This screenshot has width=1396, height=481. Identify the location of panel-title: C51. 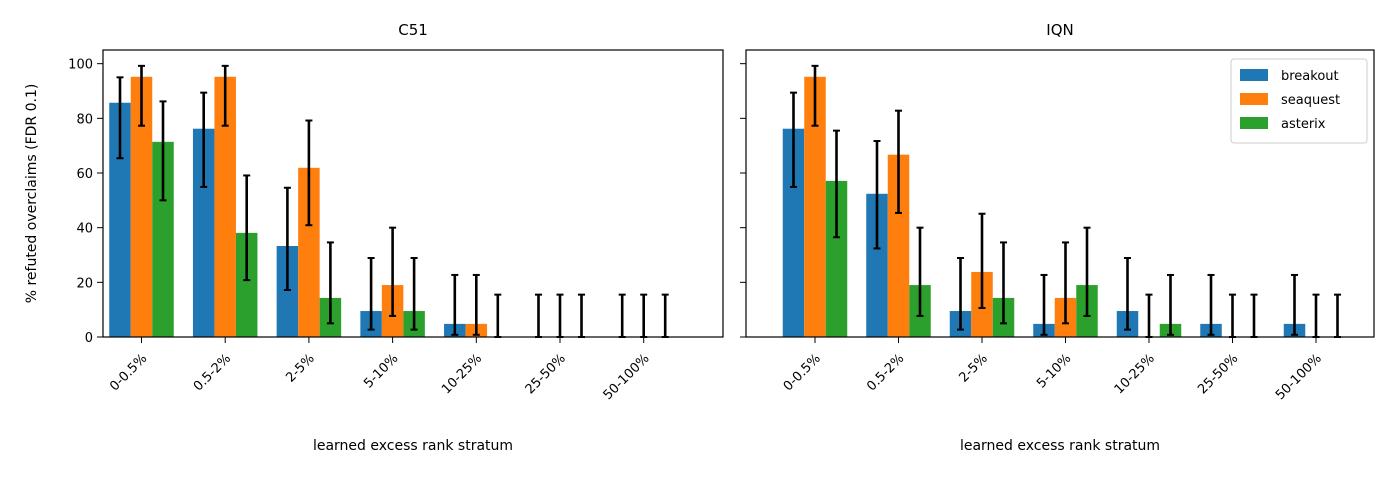
(413, 30).